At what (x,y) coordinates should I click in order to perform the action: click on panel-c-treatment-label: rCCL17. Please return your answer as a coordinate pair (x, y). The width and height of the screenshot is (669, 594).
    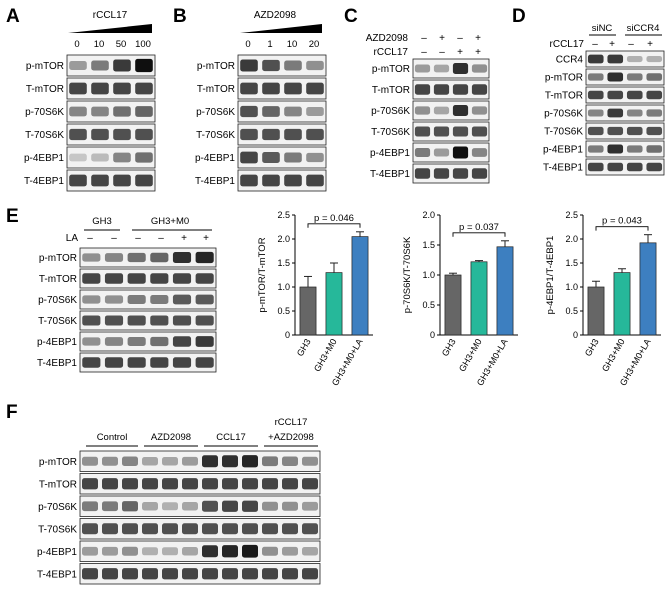
    Looking at the image, I should click on (391, 52).